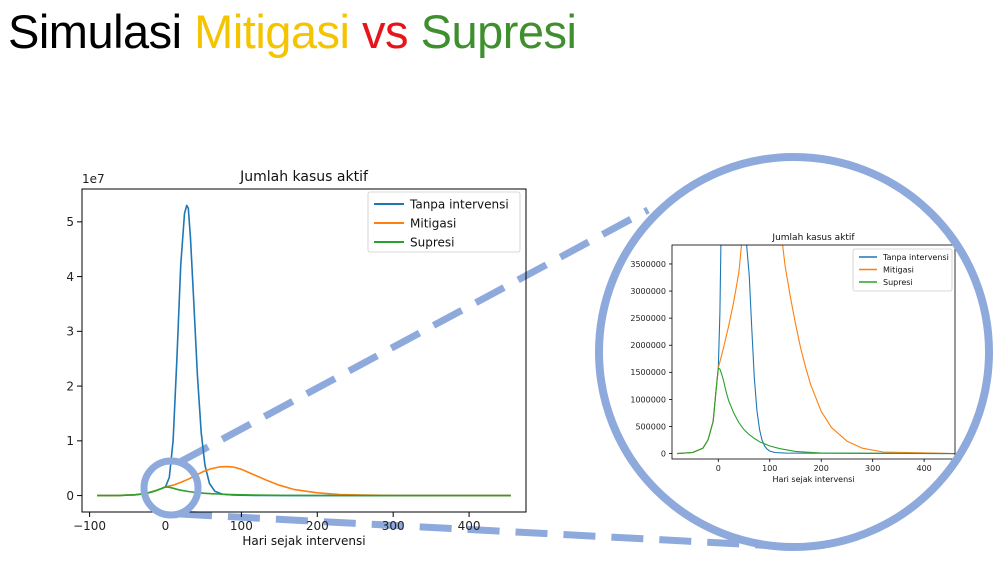  I want to click on y-tick-label: 1, so click(70, 441).